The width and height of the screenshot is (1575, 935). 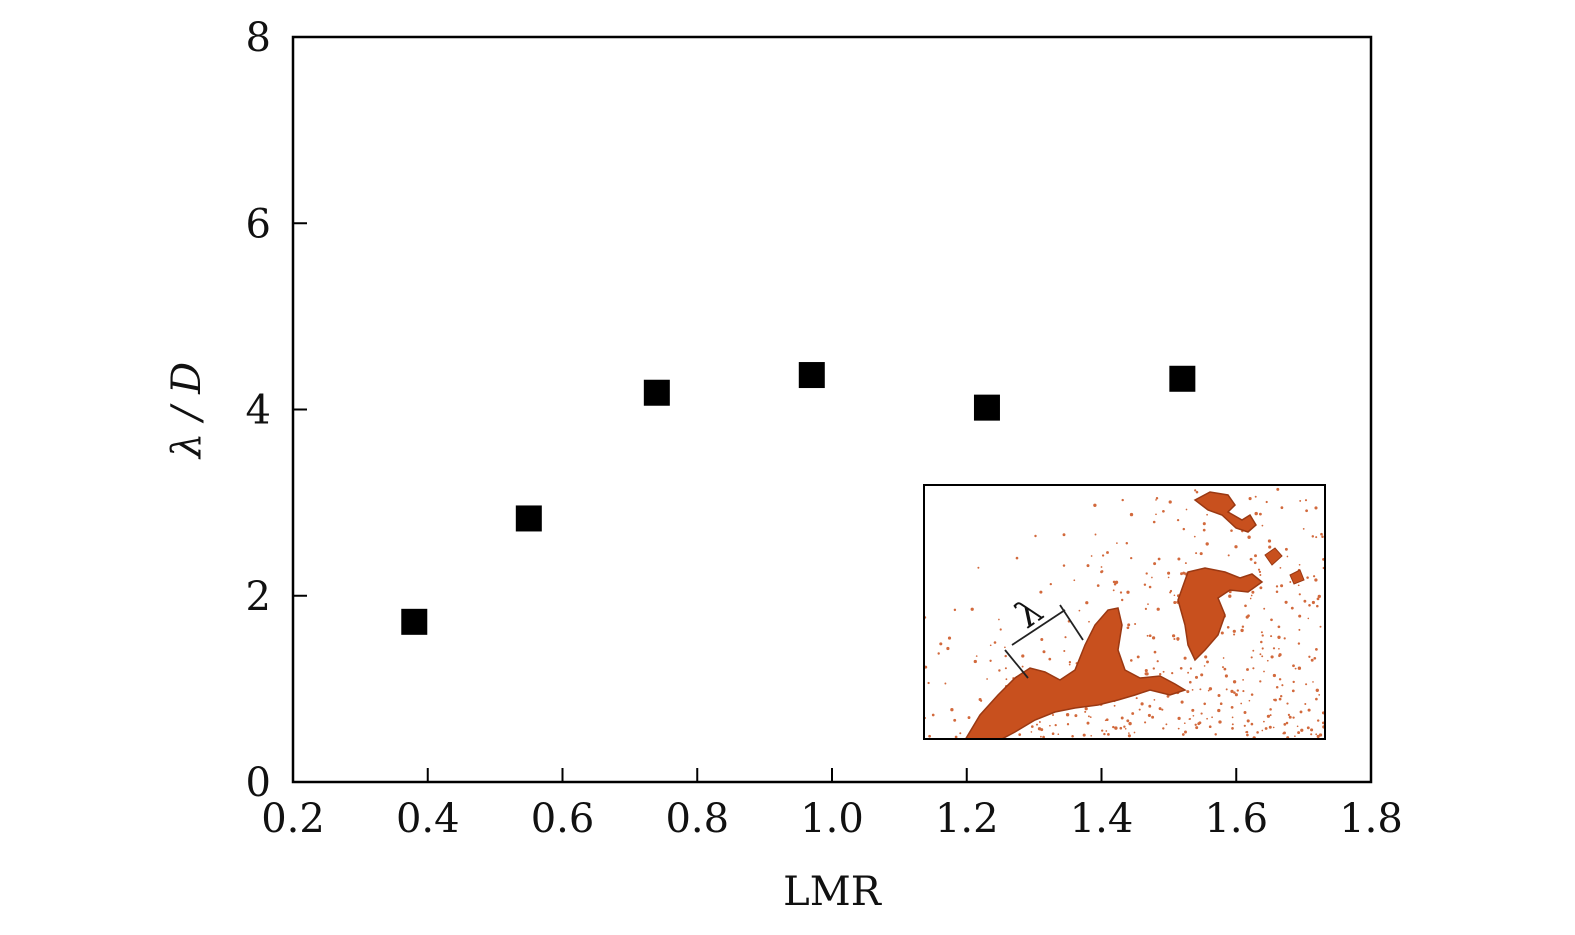 What do you see at coordinates (187, 411) in the screenshot?
I see `y-axis-title: λ / D` at bounding box center [187, 411].